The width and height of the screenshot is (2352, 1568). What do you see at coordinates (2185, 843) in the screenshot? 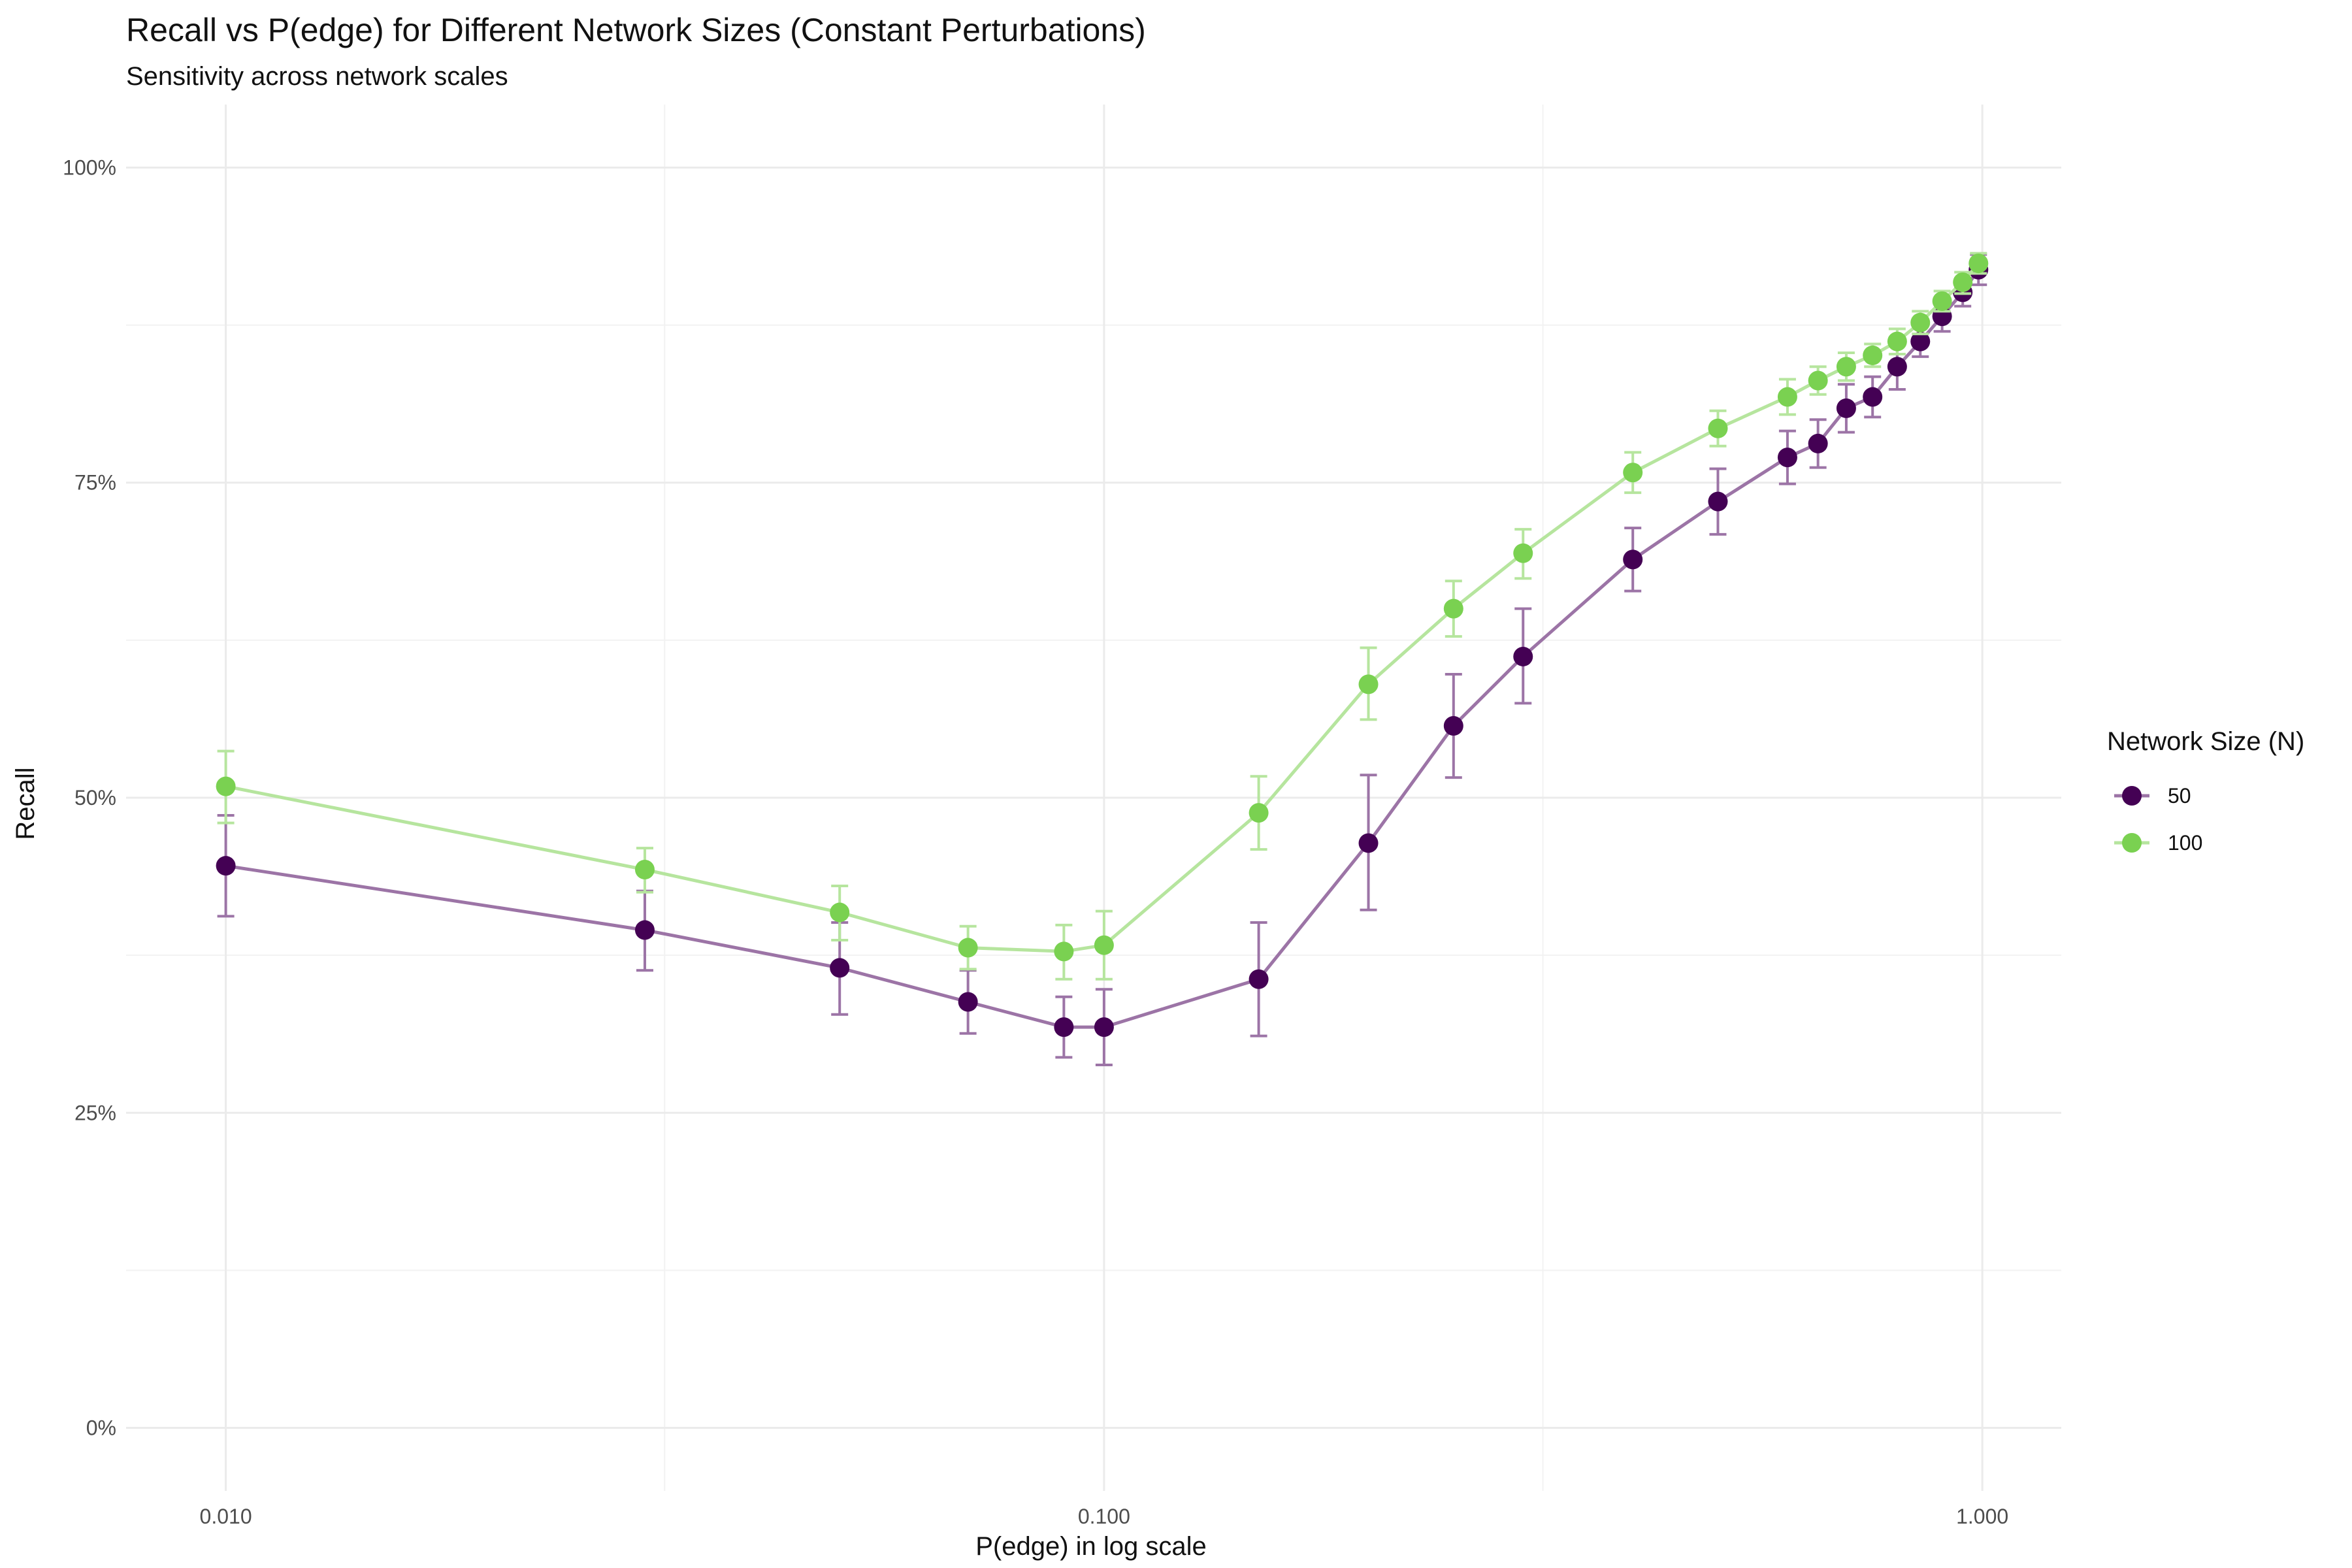
I see `legend-label: 100` at bounding box center [2185, 843].